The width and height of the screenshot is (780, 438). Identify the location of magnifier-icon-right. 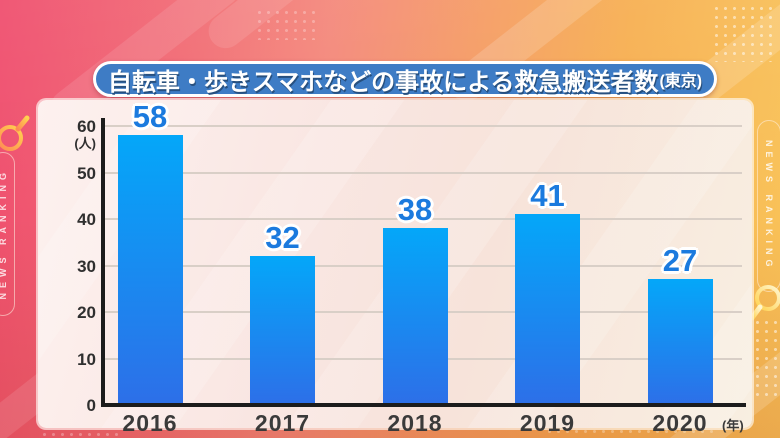
(764, 303).